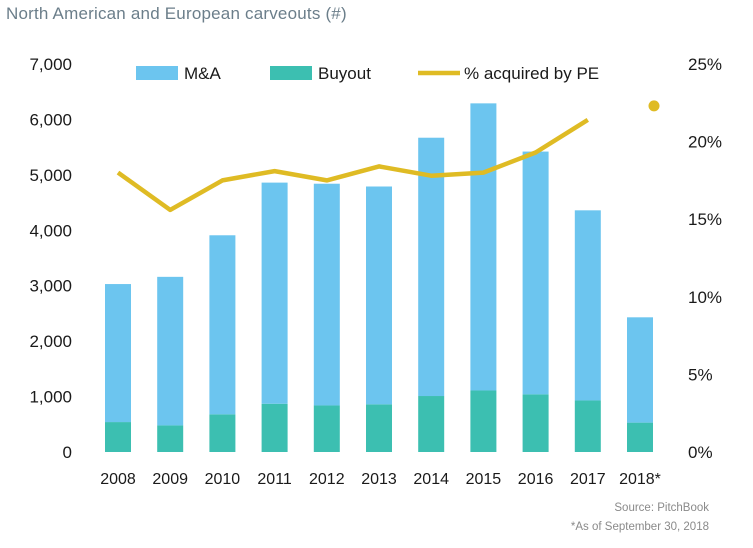  I want to click on legend-label-line: % acquired by PE, so click(531, 73).